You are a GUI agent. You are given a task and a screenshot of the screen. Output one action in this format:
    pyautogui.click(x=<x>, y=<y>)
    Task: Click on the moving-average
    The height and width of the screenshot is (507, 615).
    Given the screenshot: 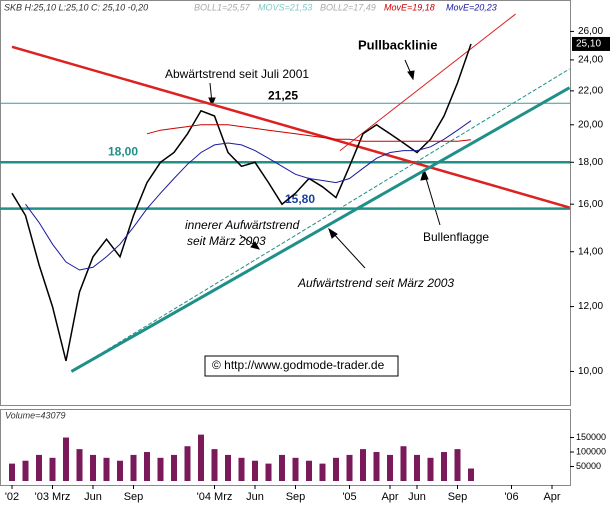 What is the action you would take?
    pyautogui.click(x=309, y=133)
    